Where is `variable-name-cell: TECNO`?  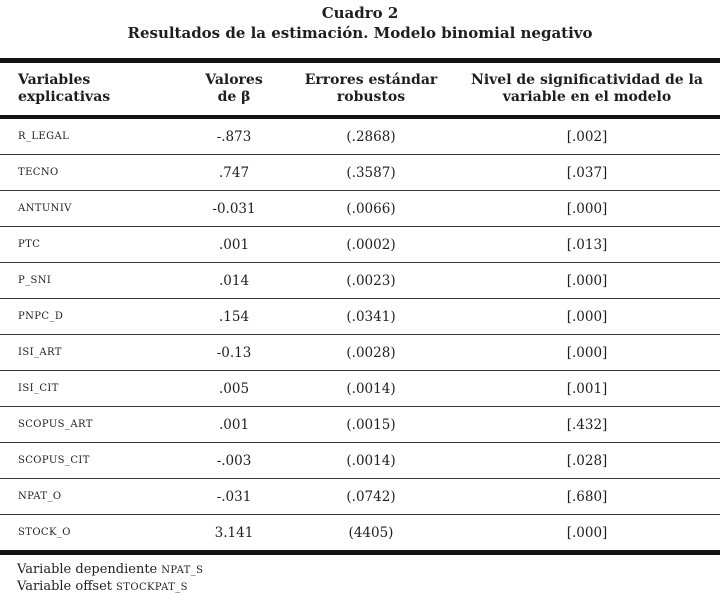 variable-name-cell: TECNO is located at coordinates (90, 172).